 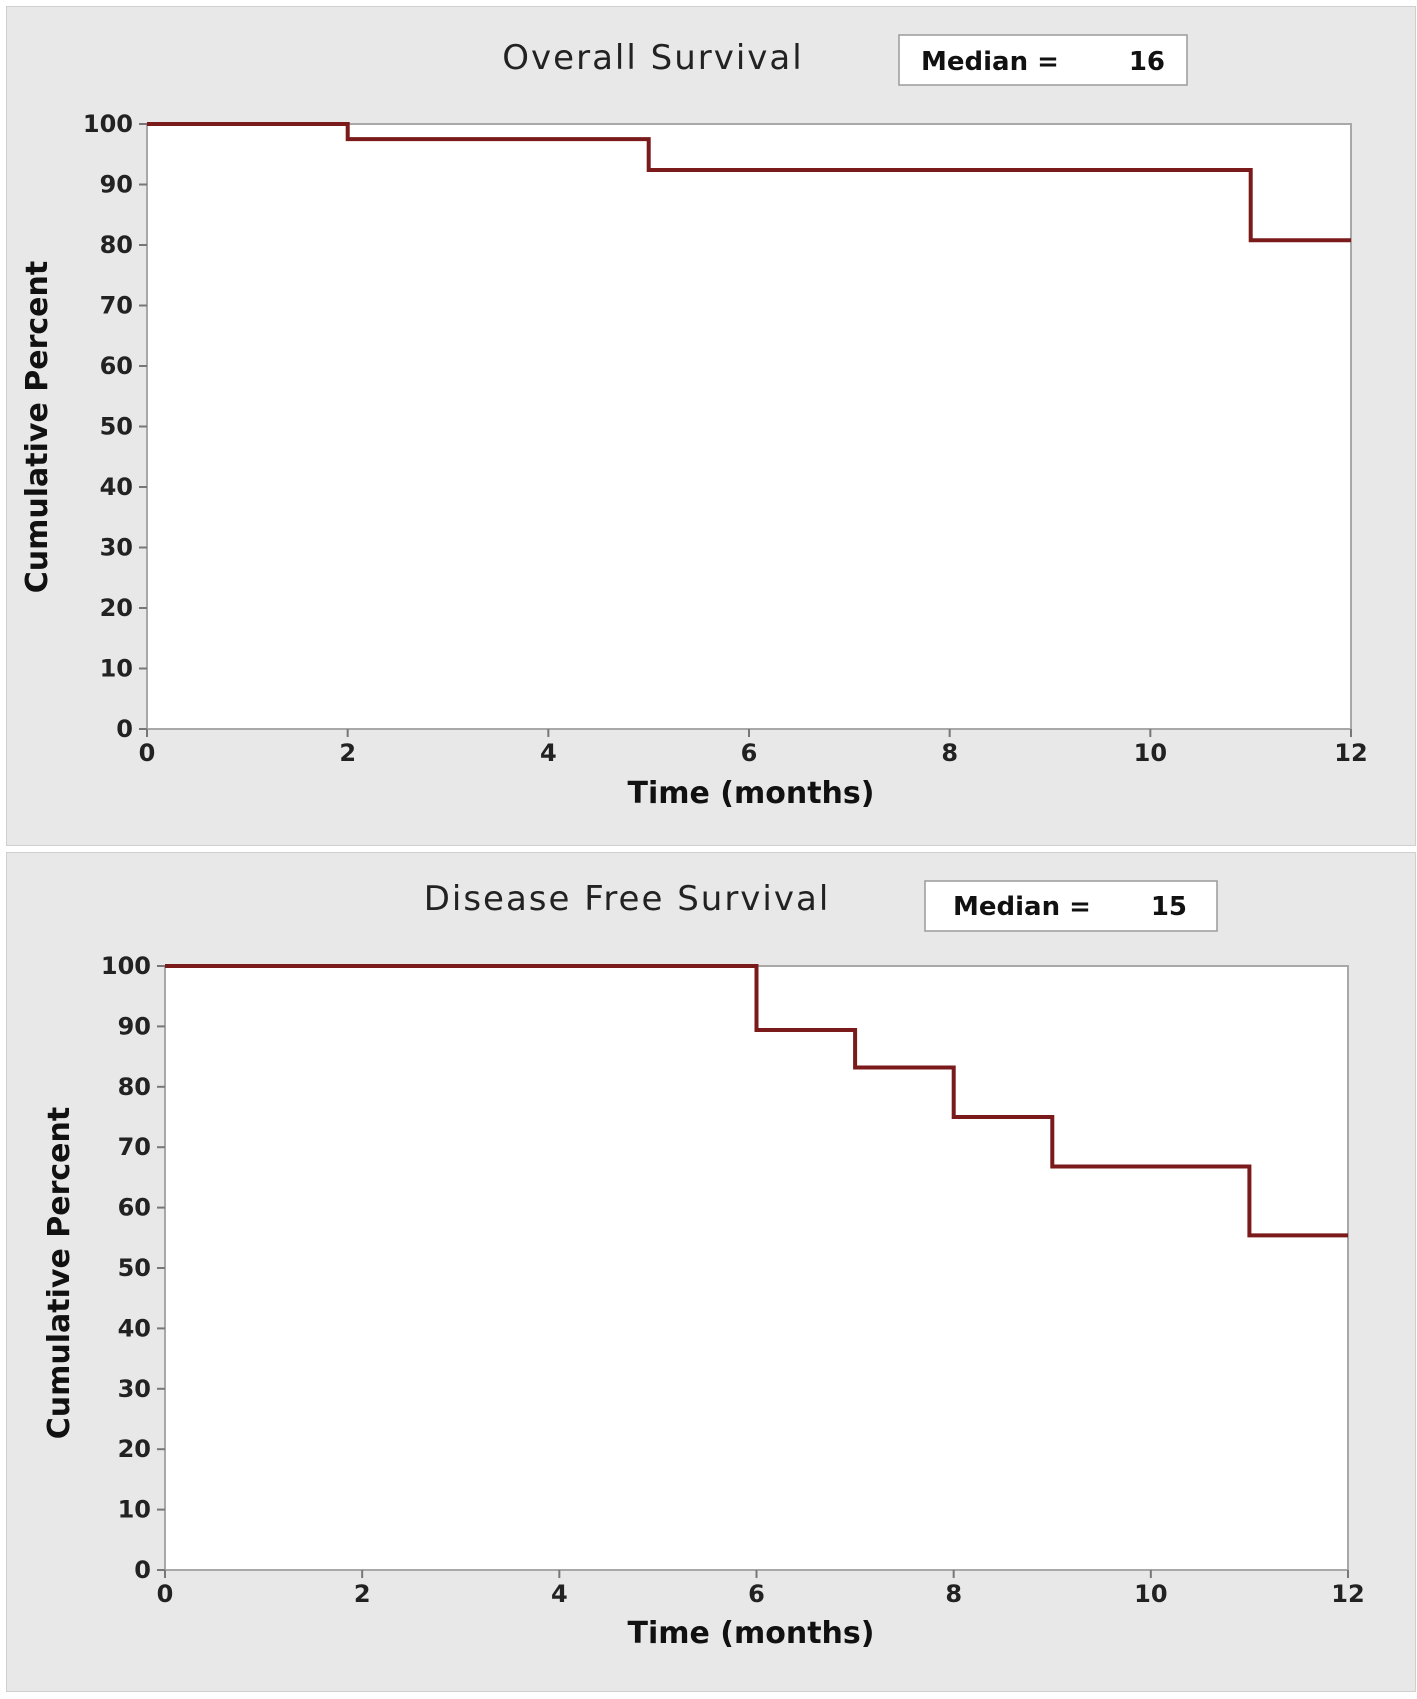 What do you see at coordinates (627, 899) in the screenshot?
I see `chart-title: Disease Free Survival` at bounding box center [627, 899].